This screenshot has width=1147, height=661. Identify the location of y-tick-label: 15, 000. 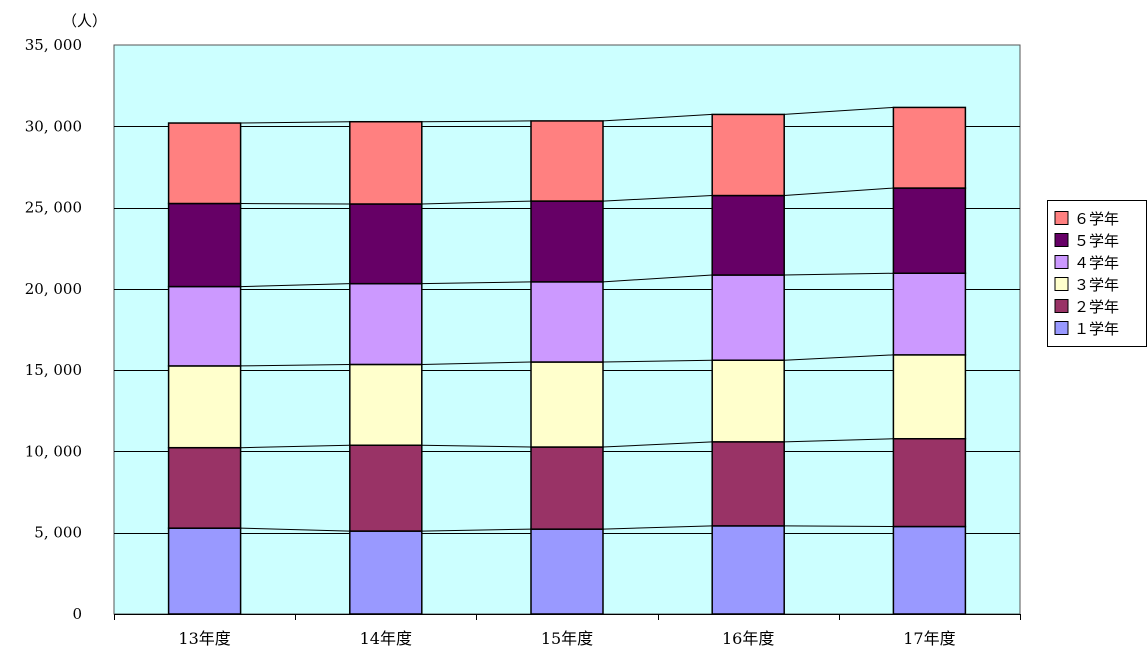
(53, 370).